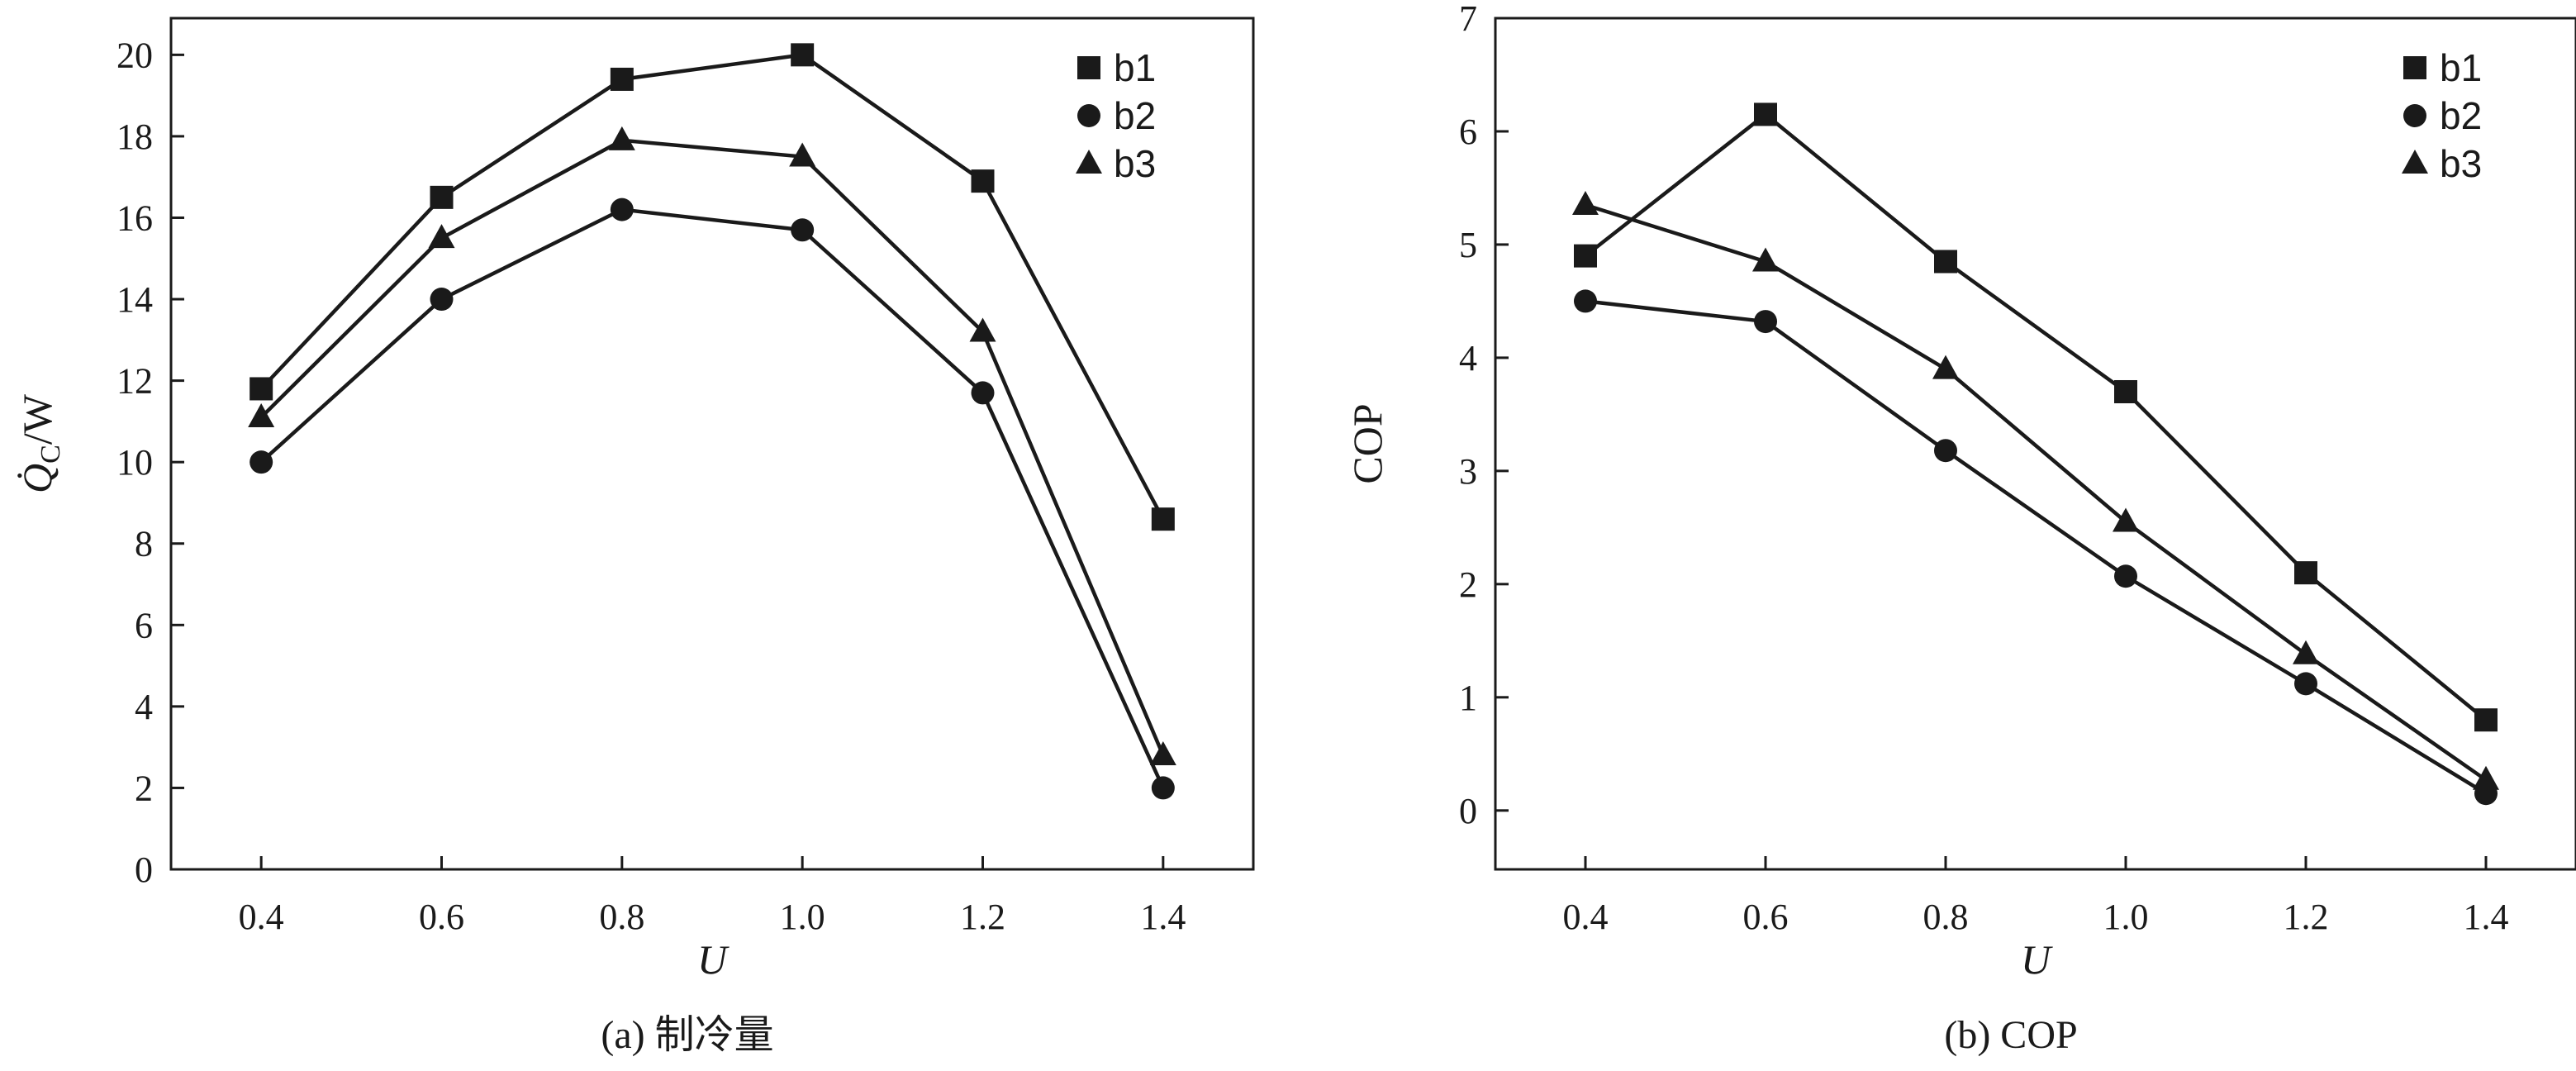 This screenshot has width=2576, height=1071. What do you see at coordinates (134, 381) in the screenshot?
I see `y-tick-label: 12` at bounding box center [134, 381].